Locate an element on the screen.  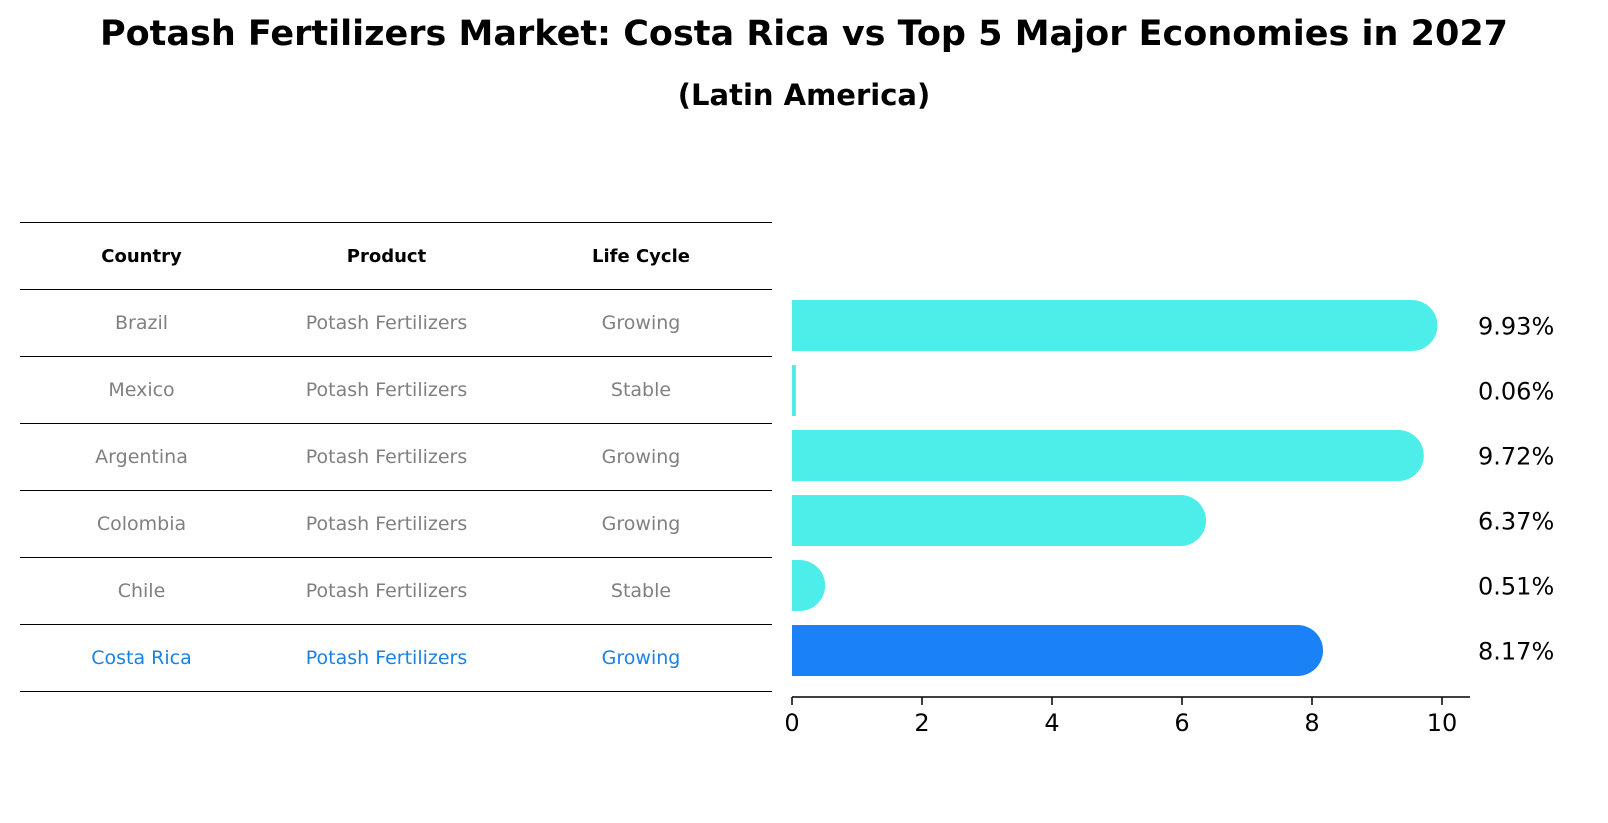
x-tick-label: 0 is located at coordinates (791, 723).